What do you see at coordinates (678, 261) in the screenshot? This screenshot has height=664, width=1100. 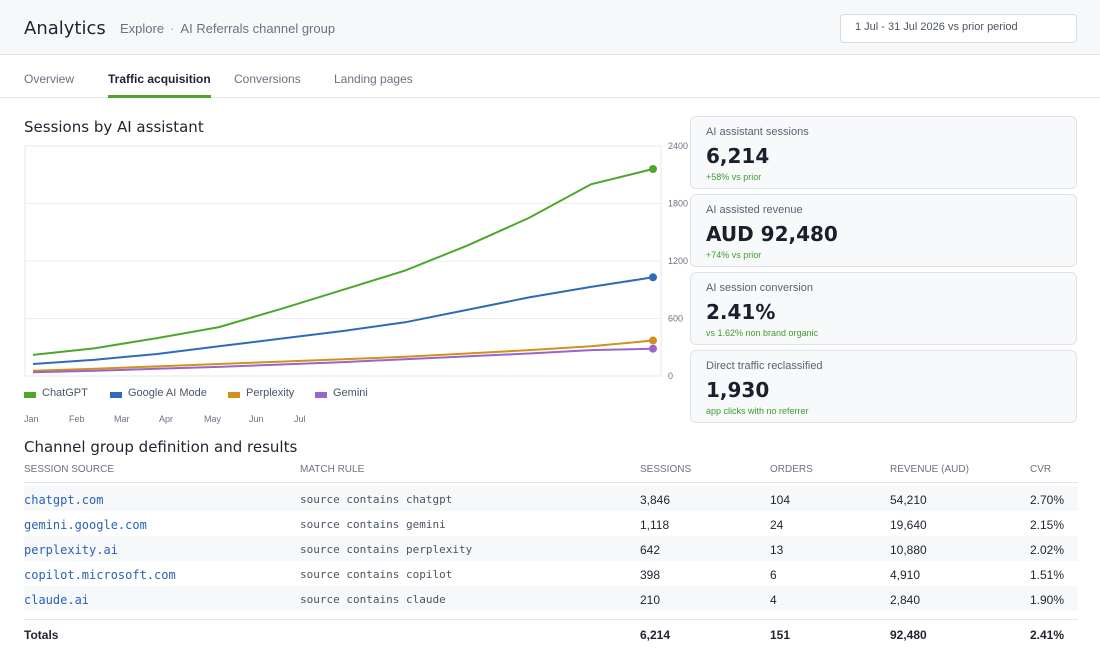 I see `y-tick-label: 1200` at bounding box center [678, 261].